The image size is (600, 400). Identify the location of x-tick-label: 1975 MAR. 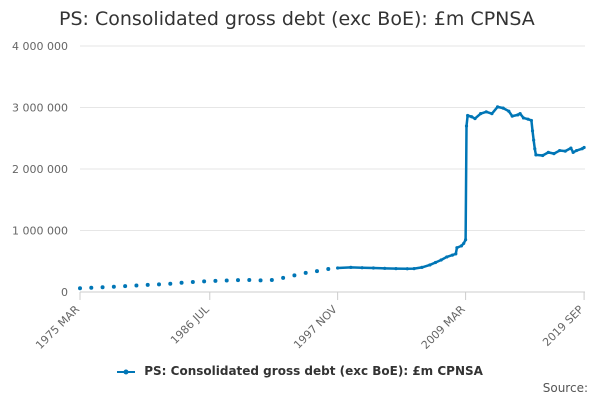
(57, 327).